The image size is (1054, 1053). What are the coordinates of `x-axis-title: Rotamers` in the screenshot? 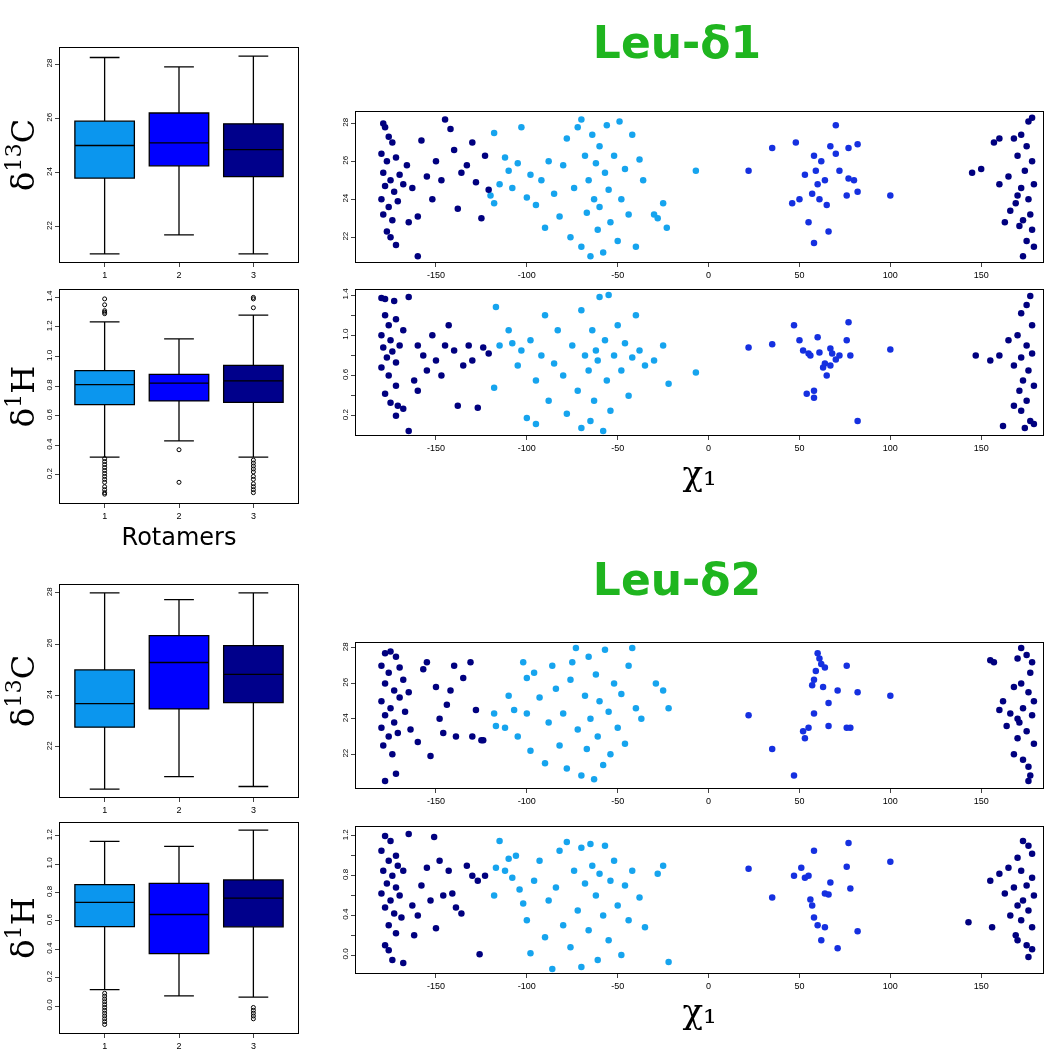 It's located at (179, 537).